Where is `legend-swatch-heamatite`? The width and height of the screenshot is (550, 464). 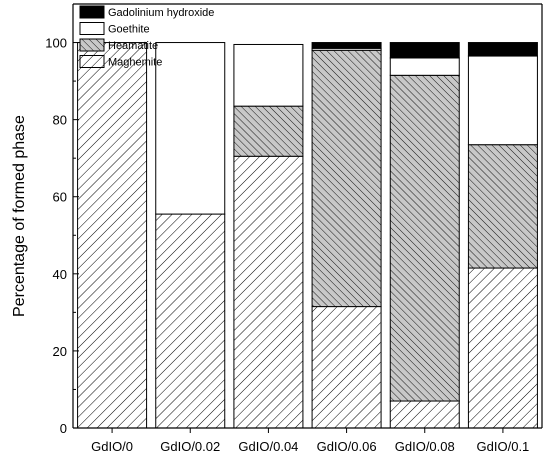
legend-swatch-heamatite is located at coordinates (92, 45).